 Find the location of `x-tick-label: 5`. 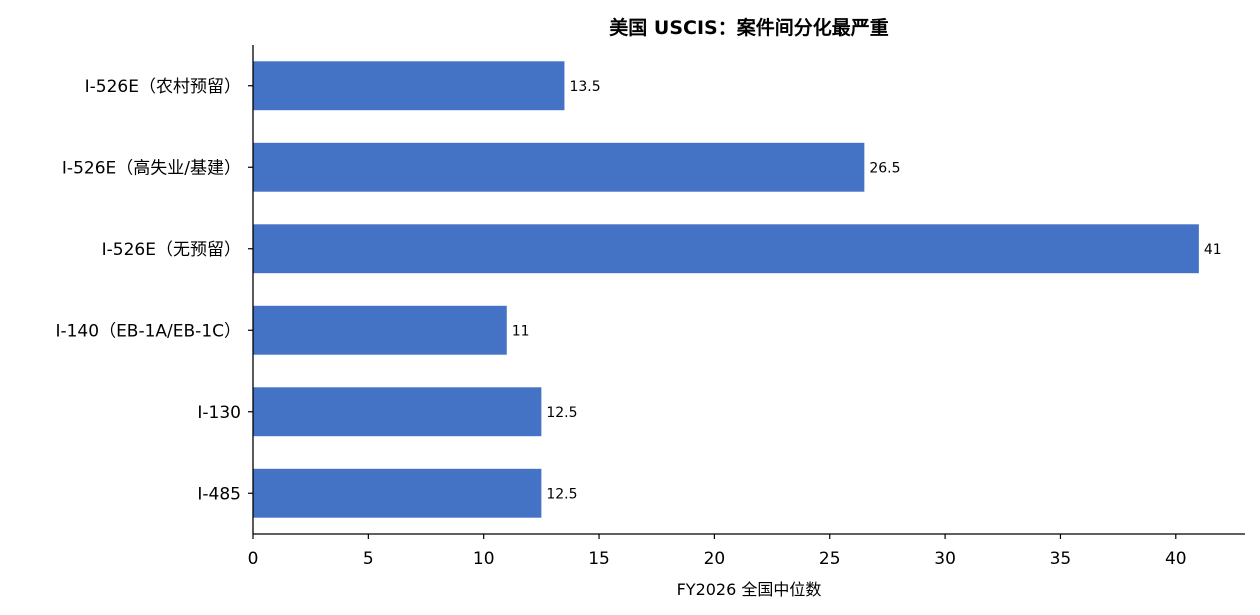

x-tick-label: 5 is located at coordinates (368, 559).